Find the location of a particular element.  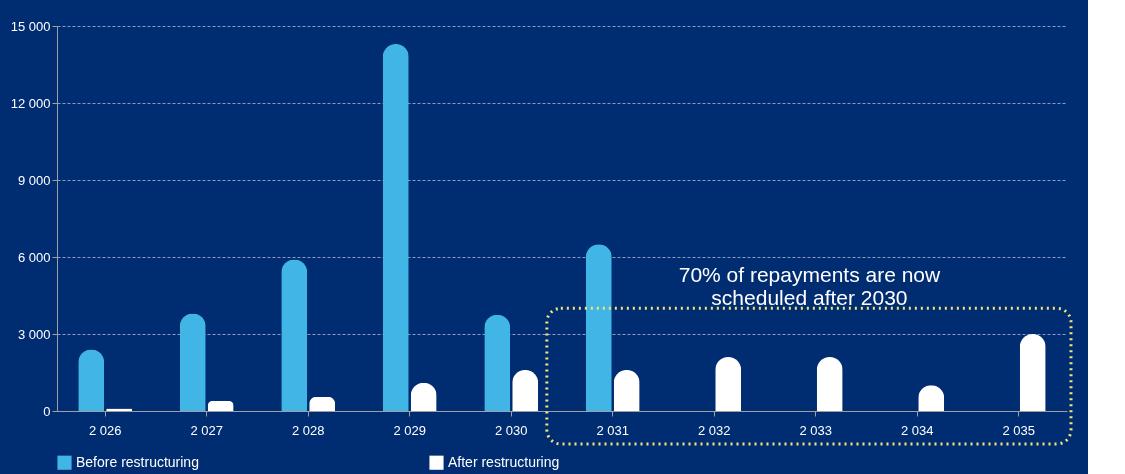

y-tick-label: 0 is located at coordinates (47, 411).